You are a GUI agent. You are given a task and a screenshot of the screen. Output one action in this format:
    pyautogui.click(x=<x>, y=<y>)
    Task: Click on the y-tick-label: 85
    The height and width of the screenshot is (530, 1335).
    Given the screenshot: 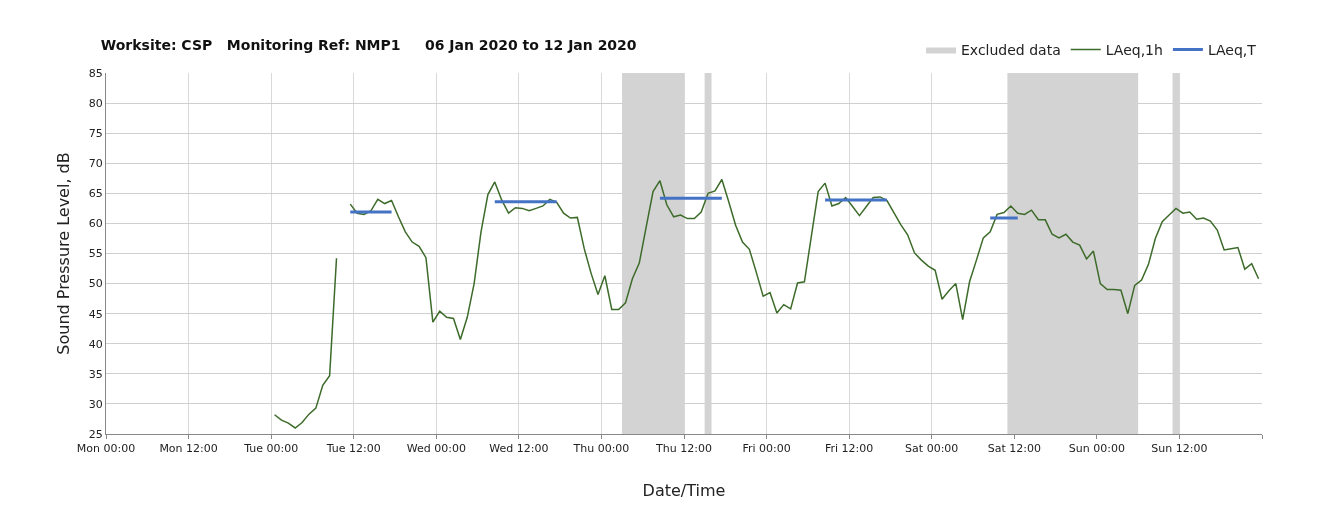 What is the action you would take?
    pyautogui.click(x=95, y=73)
    